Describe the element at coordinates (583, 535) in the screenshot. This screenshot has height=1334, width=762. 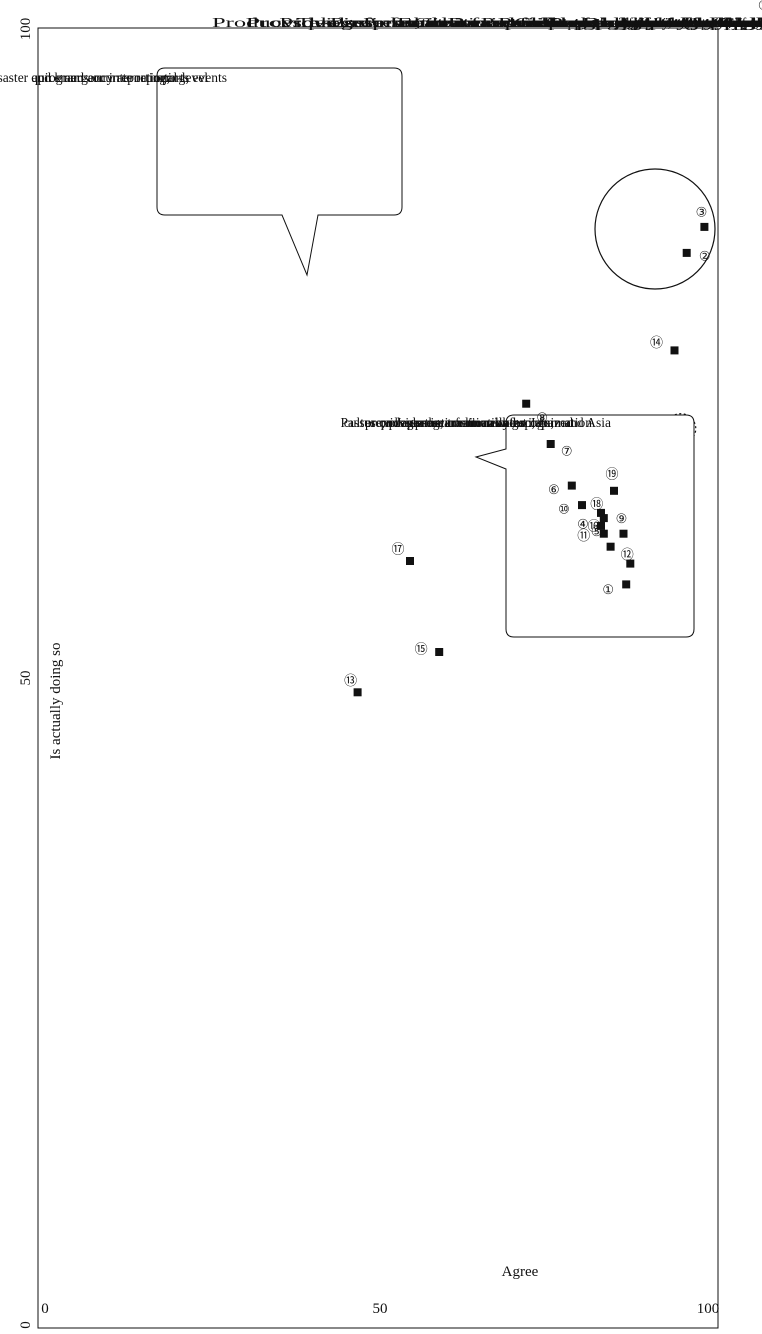
I see `point-label: ⑪` at that location.